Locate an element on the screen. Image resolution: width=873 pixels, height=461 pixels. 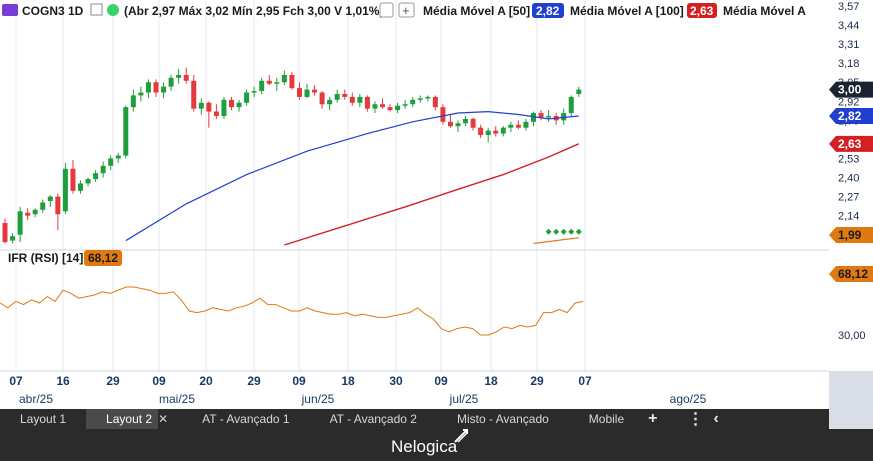
rsi-line is located at coordinates (292, 311).